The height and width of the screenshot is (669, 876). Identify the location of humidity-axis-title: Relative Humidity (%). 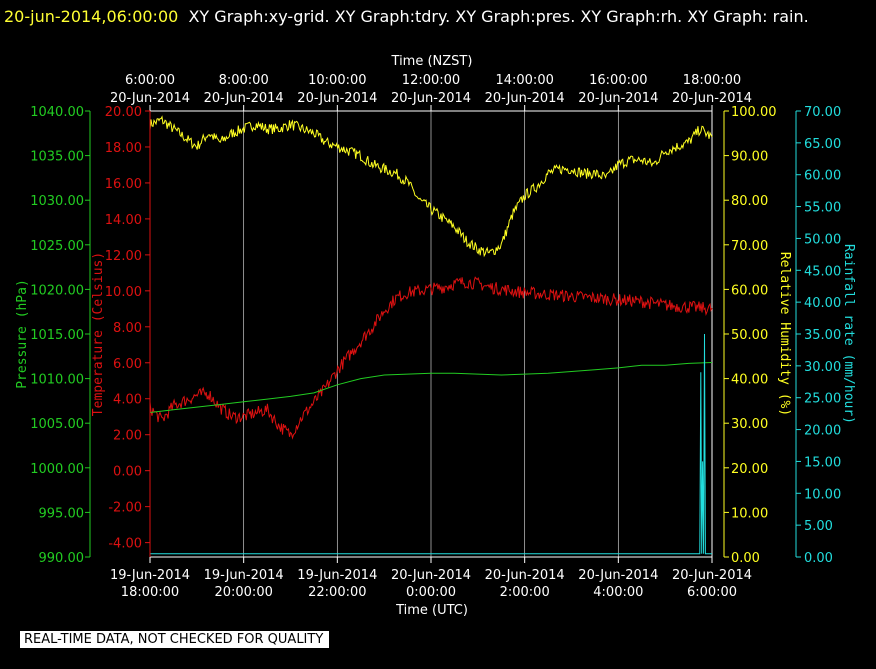
(784, 334).